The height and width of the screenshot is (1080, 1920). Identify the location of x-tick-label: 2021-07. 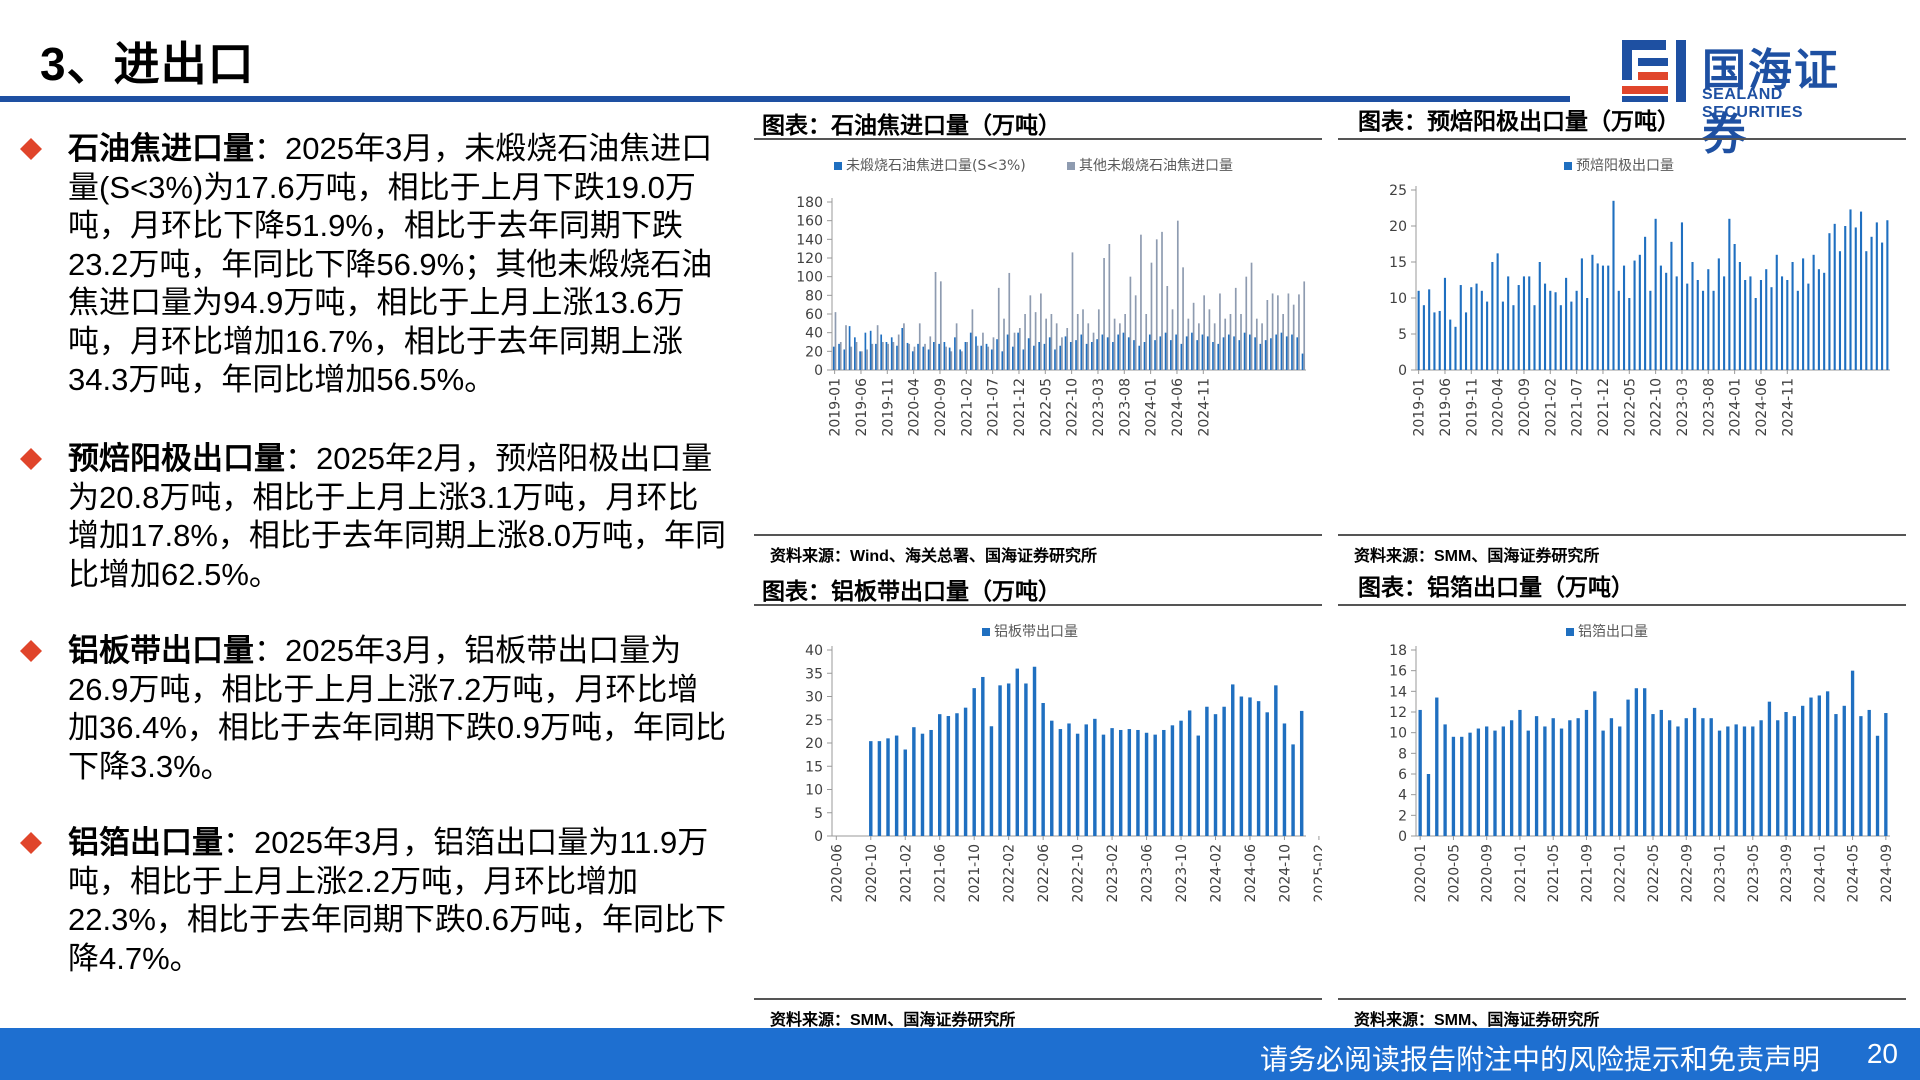
(994, 407).